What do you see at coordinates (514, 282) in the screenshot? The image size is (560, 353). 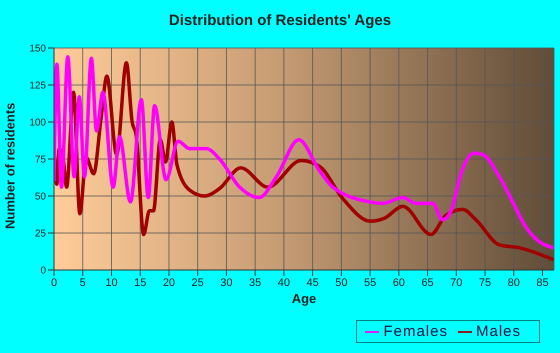 I see `x-tick-label: 80` at bounding box center [514, 282].